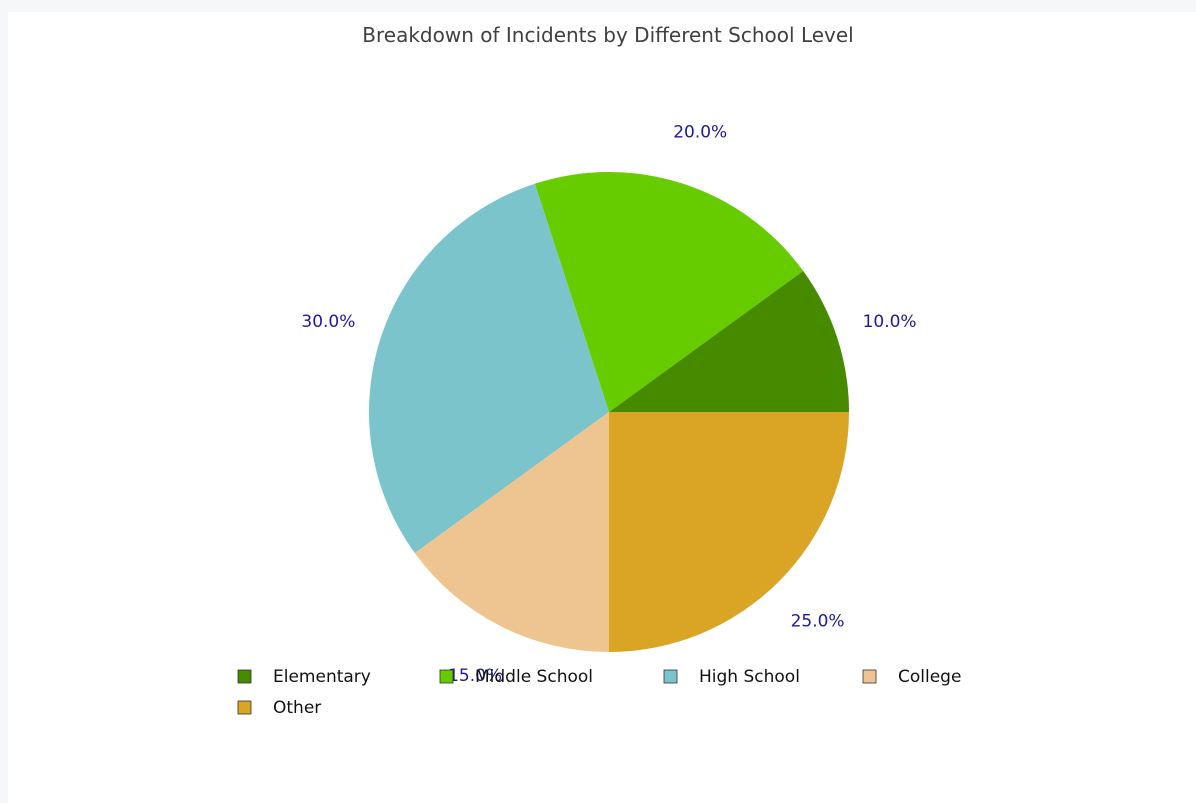  Describe the element at coordinates (297, 708) in the screenshot. I see `legend-label: Other` at that location.